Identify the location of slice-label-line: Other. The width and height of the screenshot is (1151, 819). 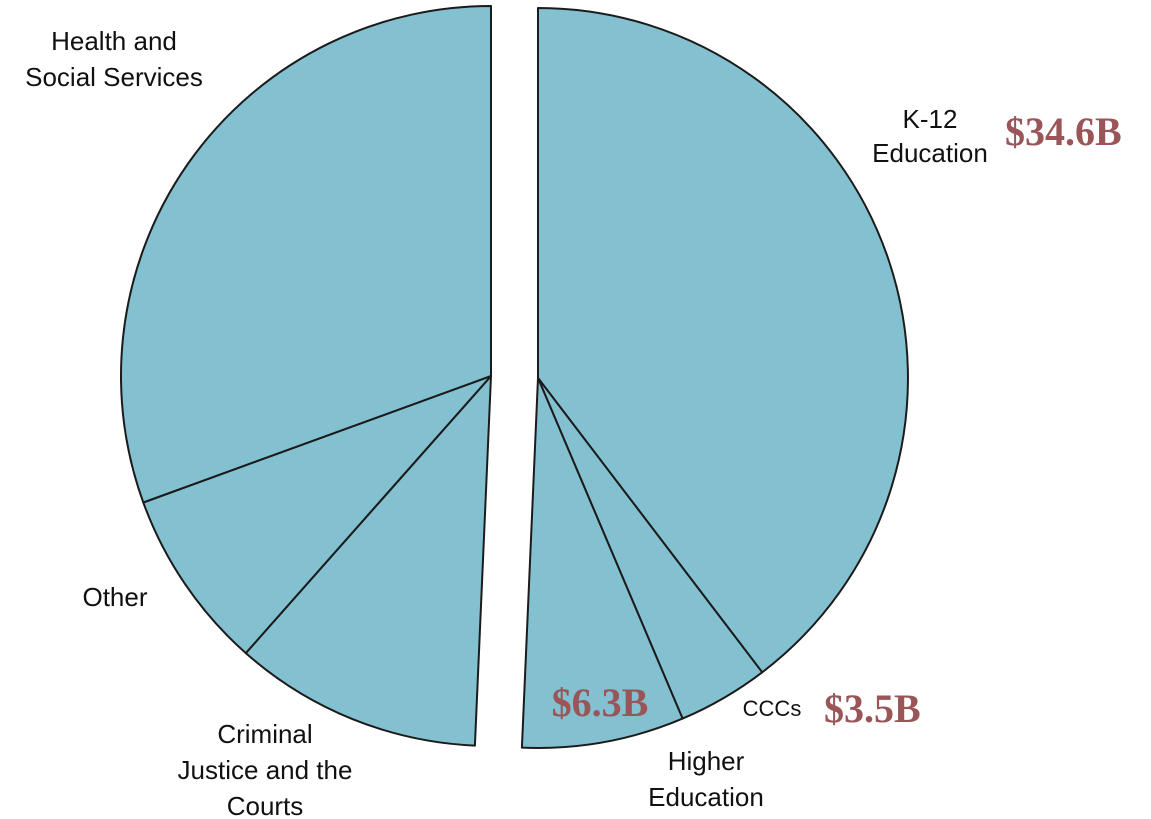
(114, 597).